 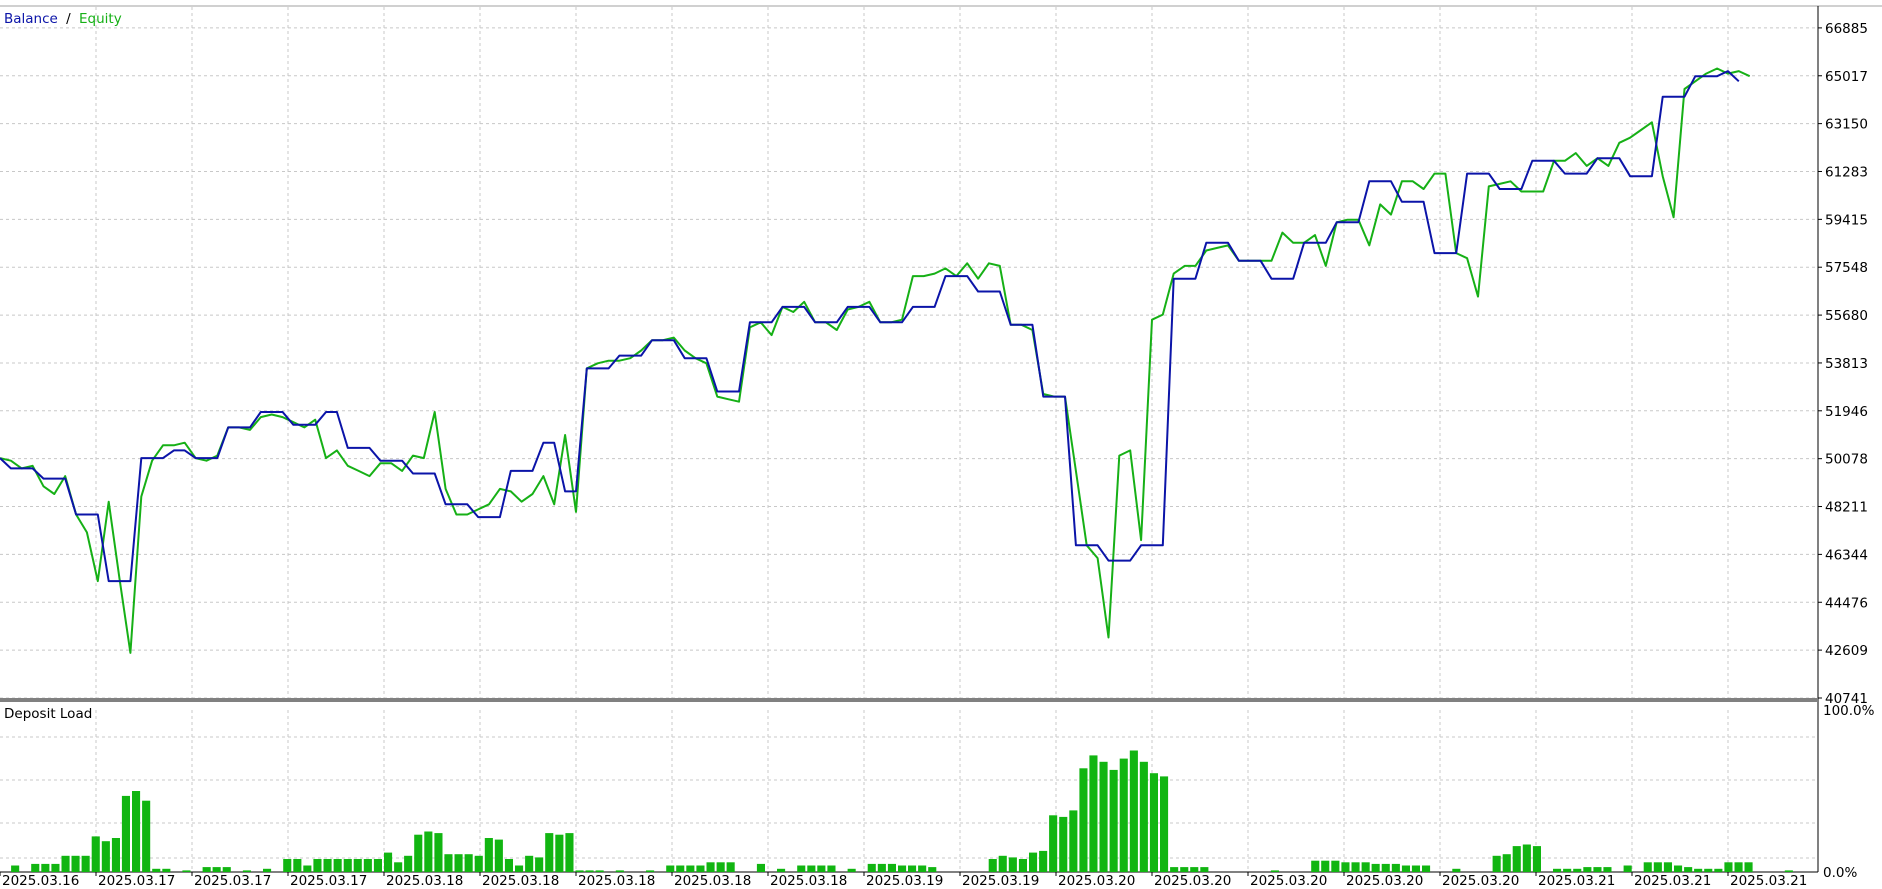 What do you see at coordinates (1846, 412) in the screenshot?
I see `y-tick-label: 51946` at bounding box center [1846, 412].